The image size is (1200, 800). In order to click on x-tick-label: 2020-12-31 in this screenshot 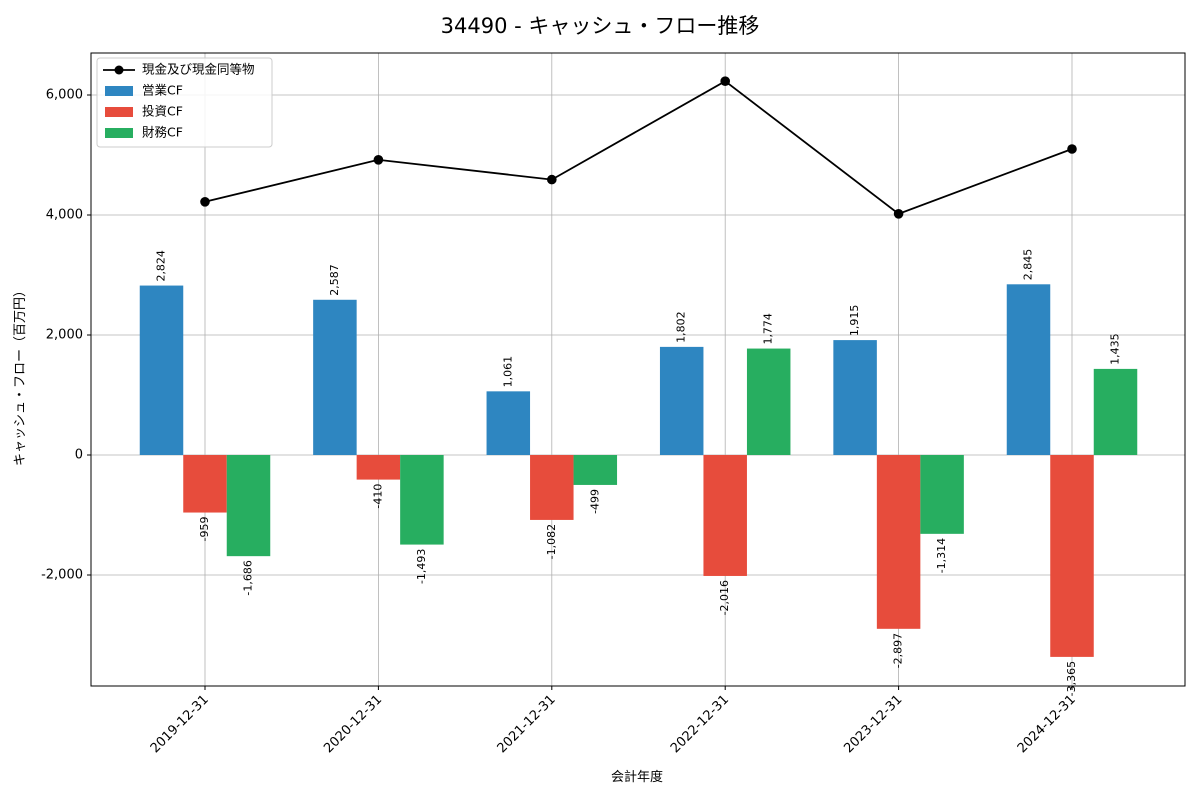, I will do `click(353, 724)`.